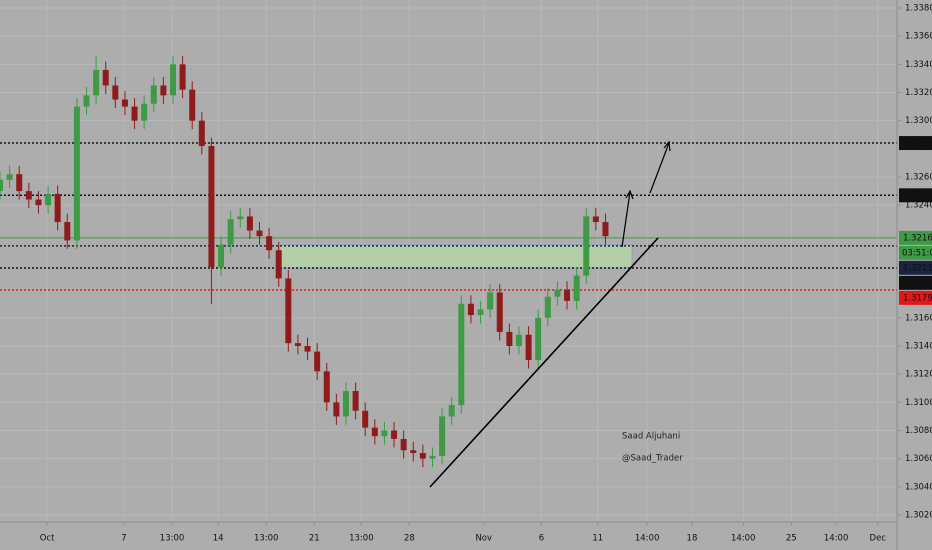 This screenshot has height=550, width=932. What do you see at coordinates (652, 459) in the screenshot?
I see `author-note: @Saad_Trader` at bounding box center [652, 459].